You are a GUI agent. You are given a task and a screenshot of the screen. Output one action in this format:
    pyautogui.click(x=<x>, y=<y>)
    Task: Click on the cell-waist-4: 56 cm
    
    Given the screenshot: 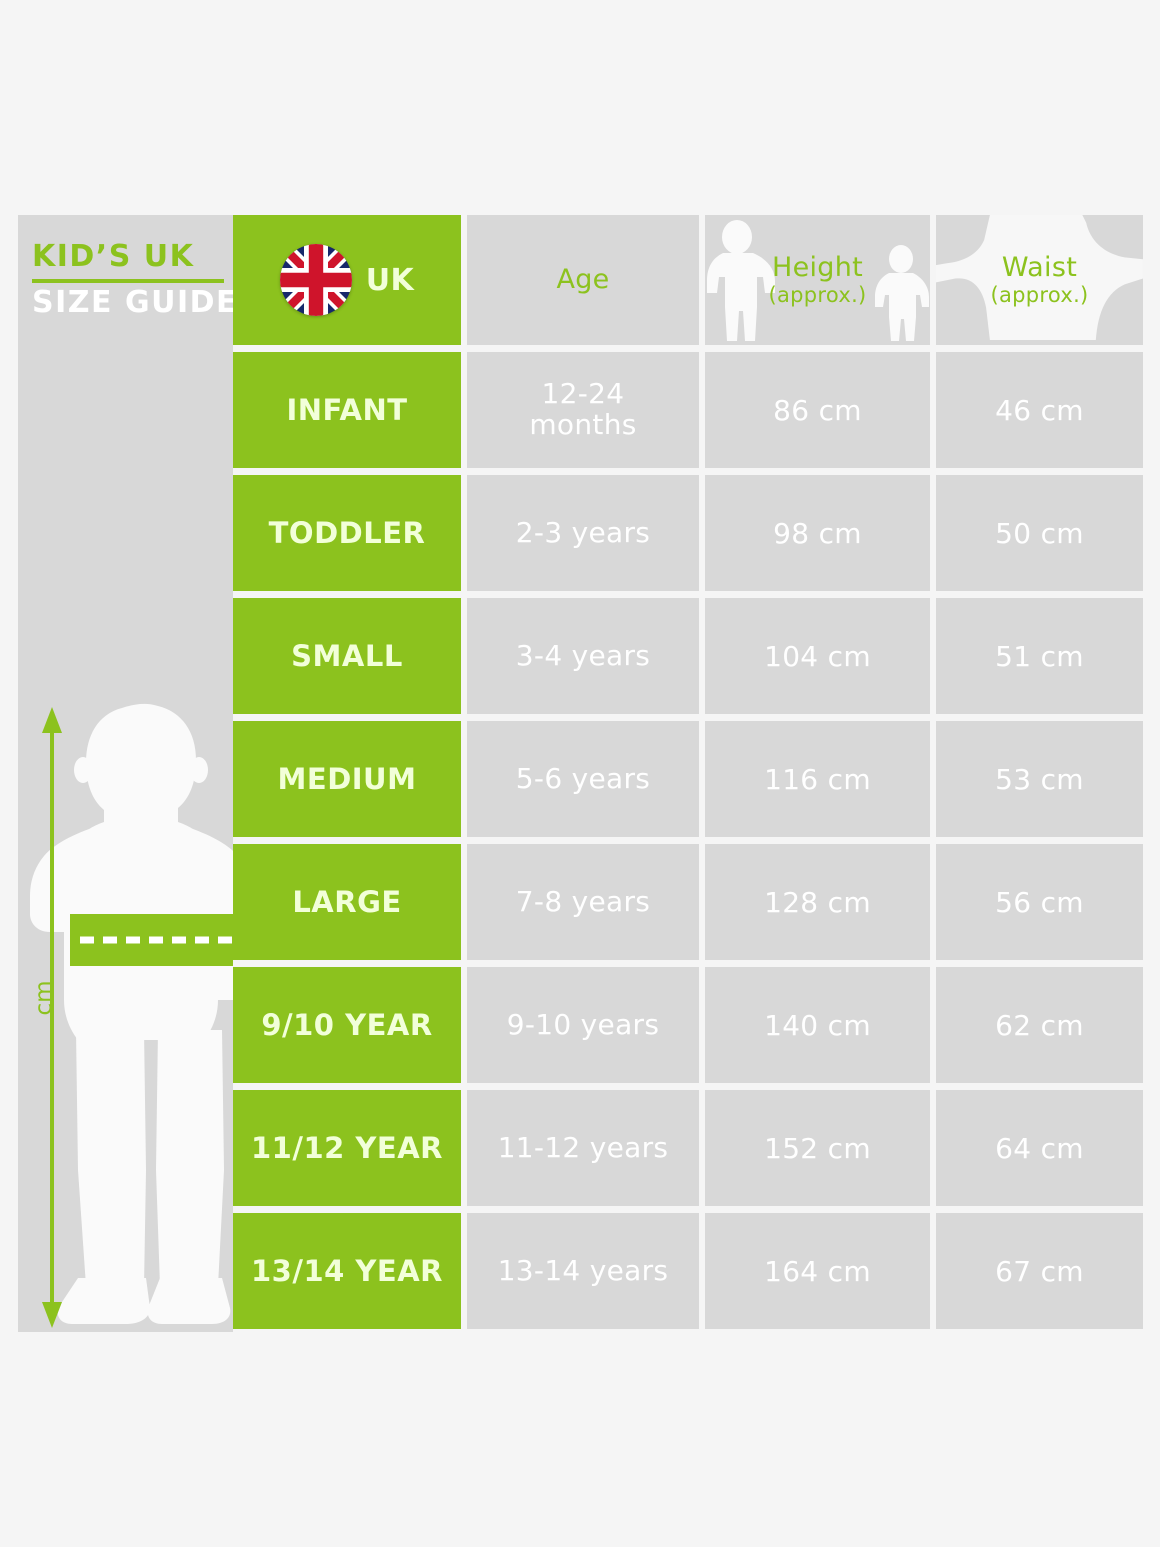 What is the action you would take?
    pyautogui.click(x=1039, y=902)
    